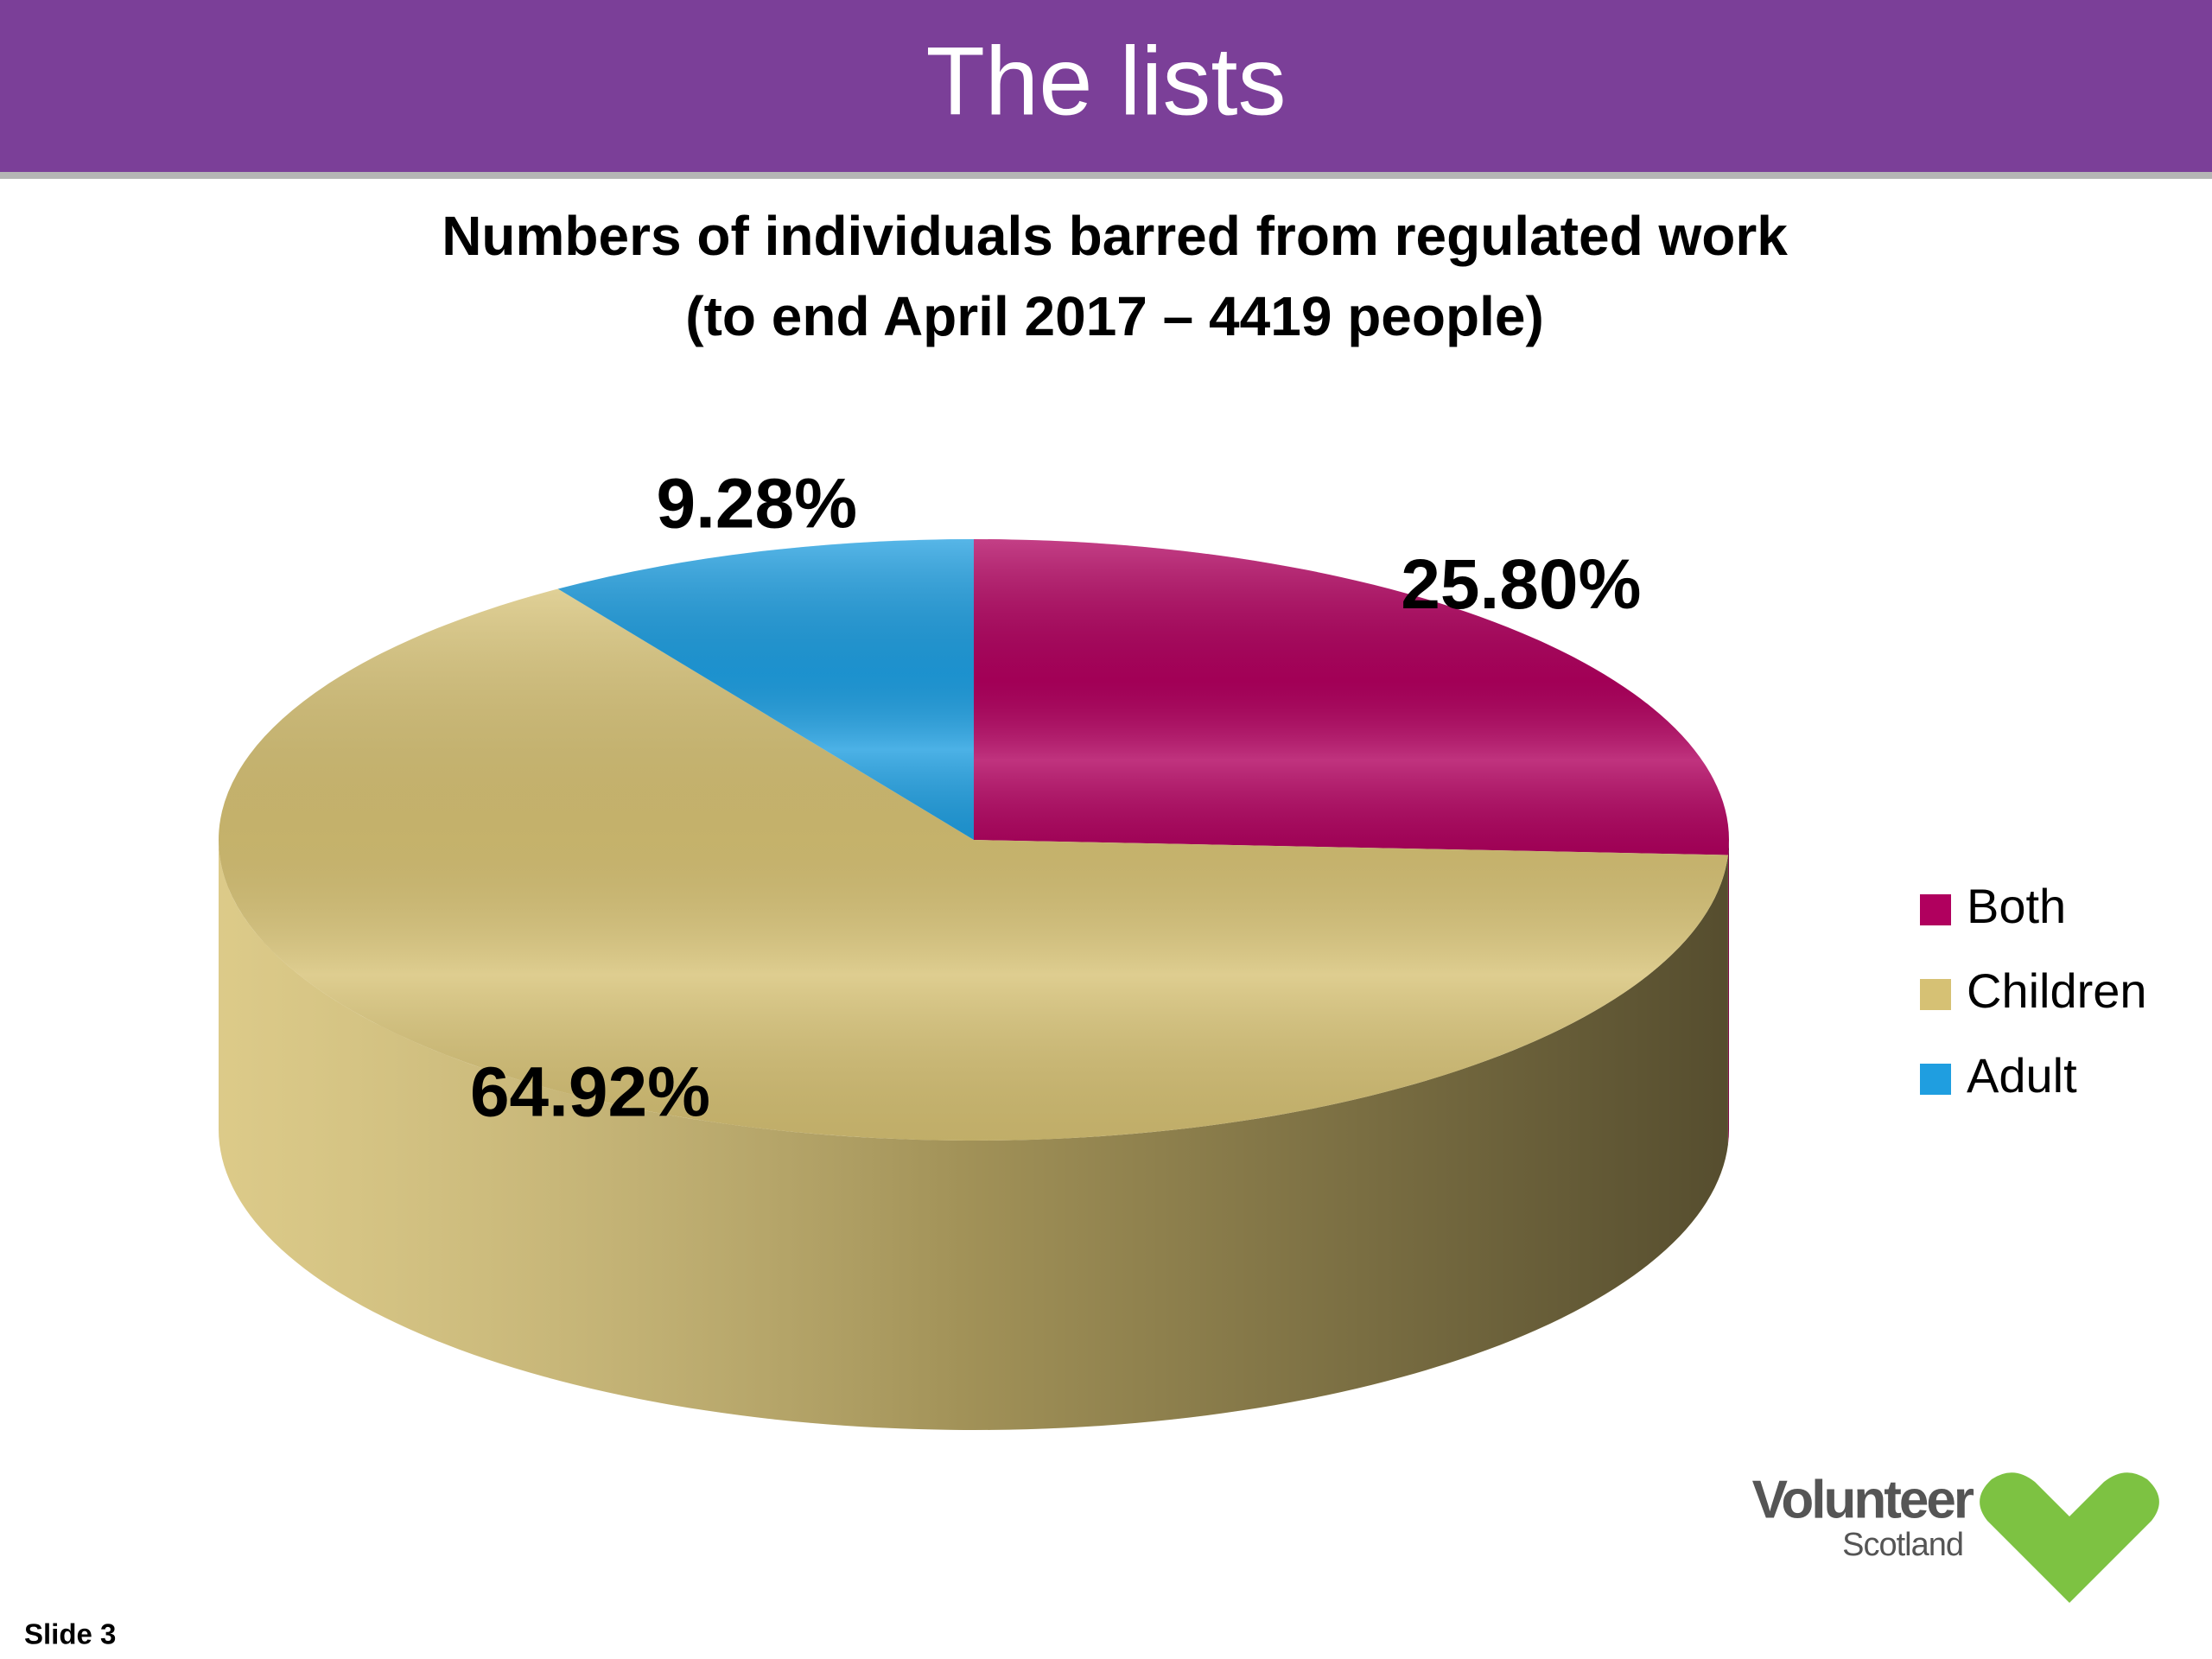 Image resolution: width=2212 pixels, height=1659 pixels. What do you see at coordinates (1114, 316) in the screenshot?
I see `chart-subtitle: (to end April 2017 – 4419 people)` at bounding box center [1114, 316].